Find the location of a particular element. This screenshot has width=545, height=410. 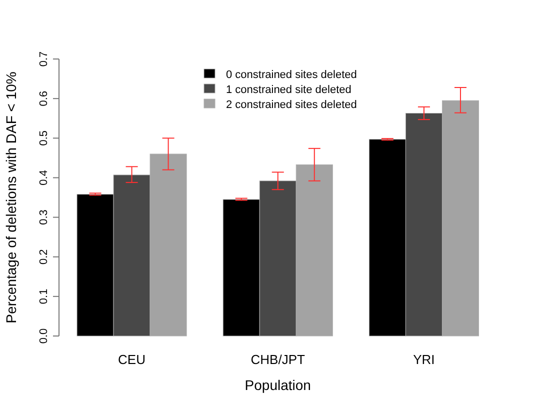

y-tick-label: 0.4 is located at coordinates (44, 178).